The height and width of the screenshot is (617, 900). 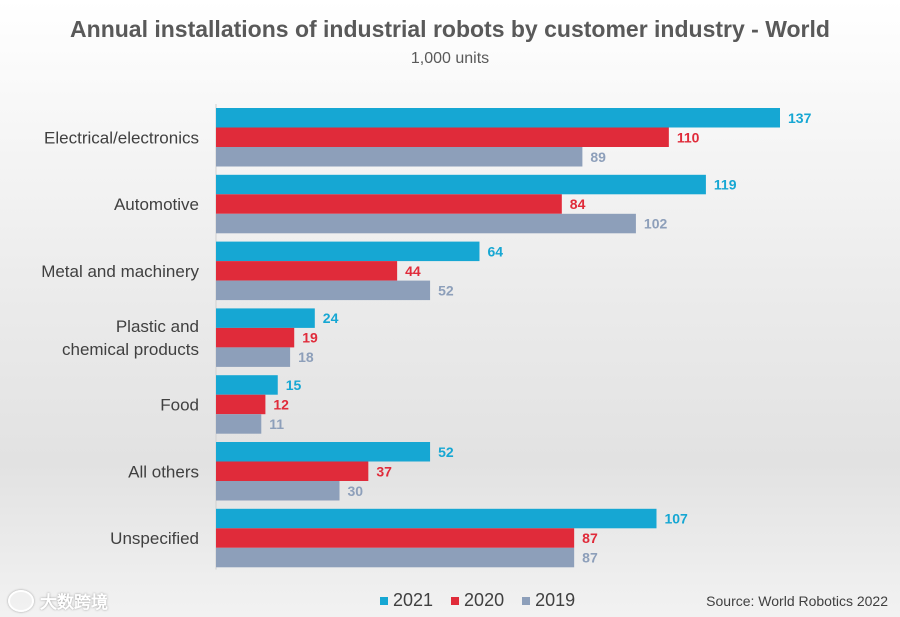 I want to click on legend-label-2020: 2020, so click(x=484, y=600).